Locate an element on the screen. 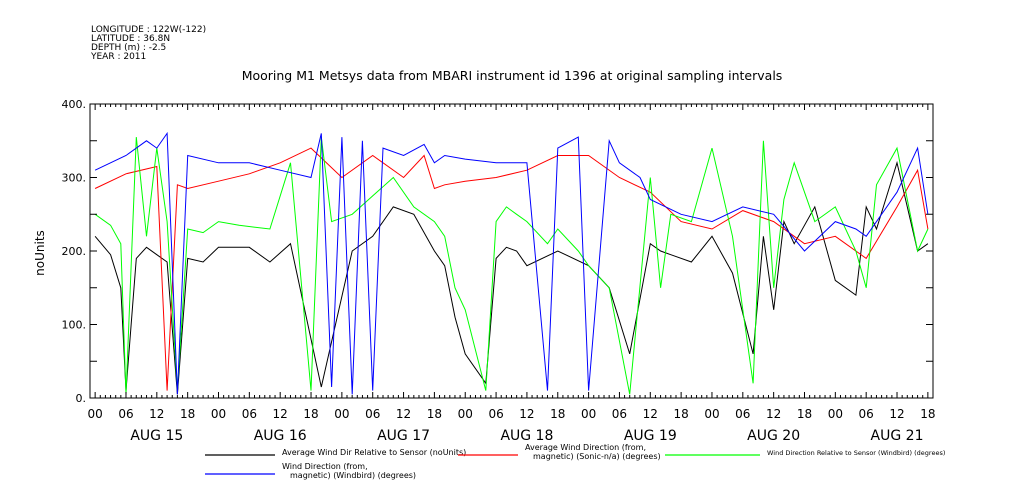 The width and height of the screenshot is (1009, 504). y-axis-label: noUnits is located at coordinates (40, 253).